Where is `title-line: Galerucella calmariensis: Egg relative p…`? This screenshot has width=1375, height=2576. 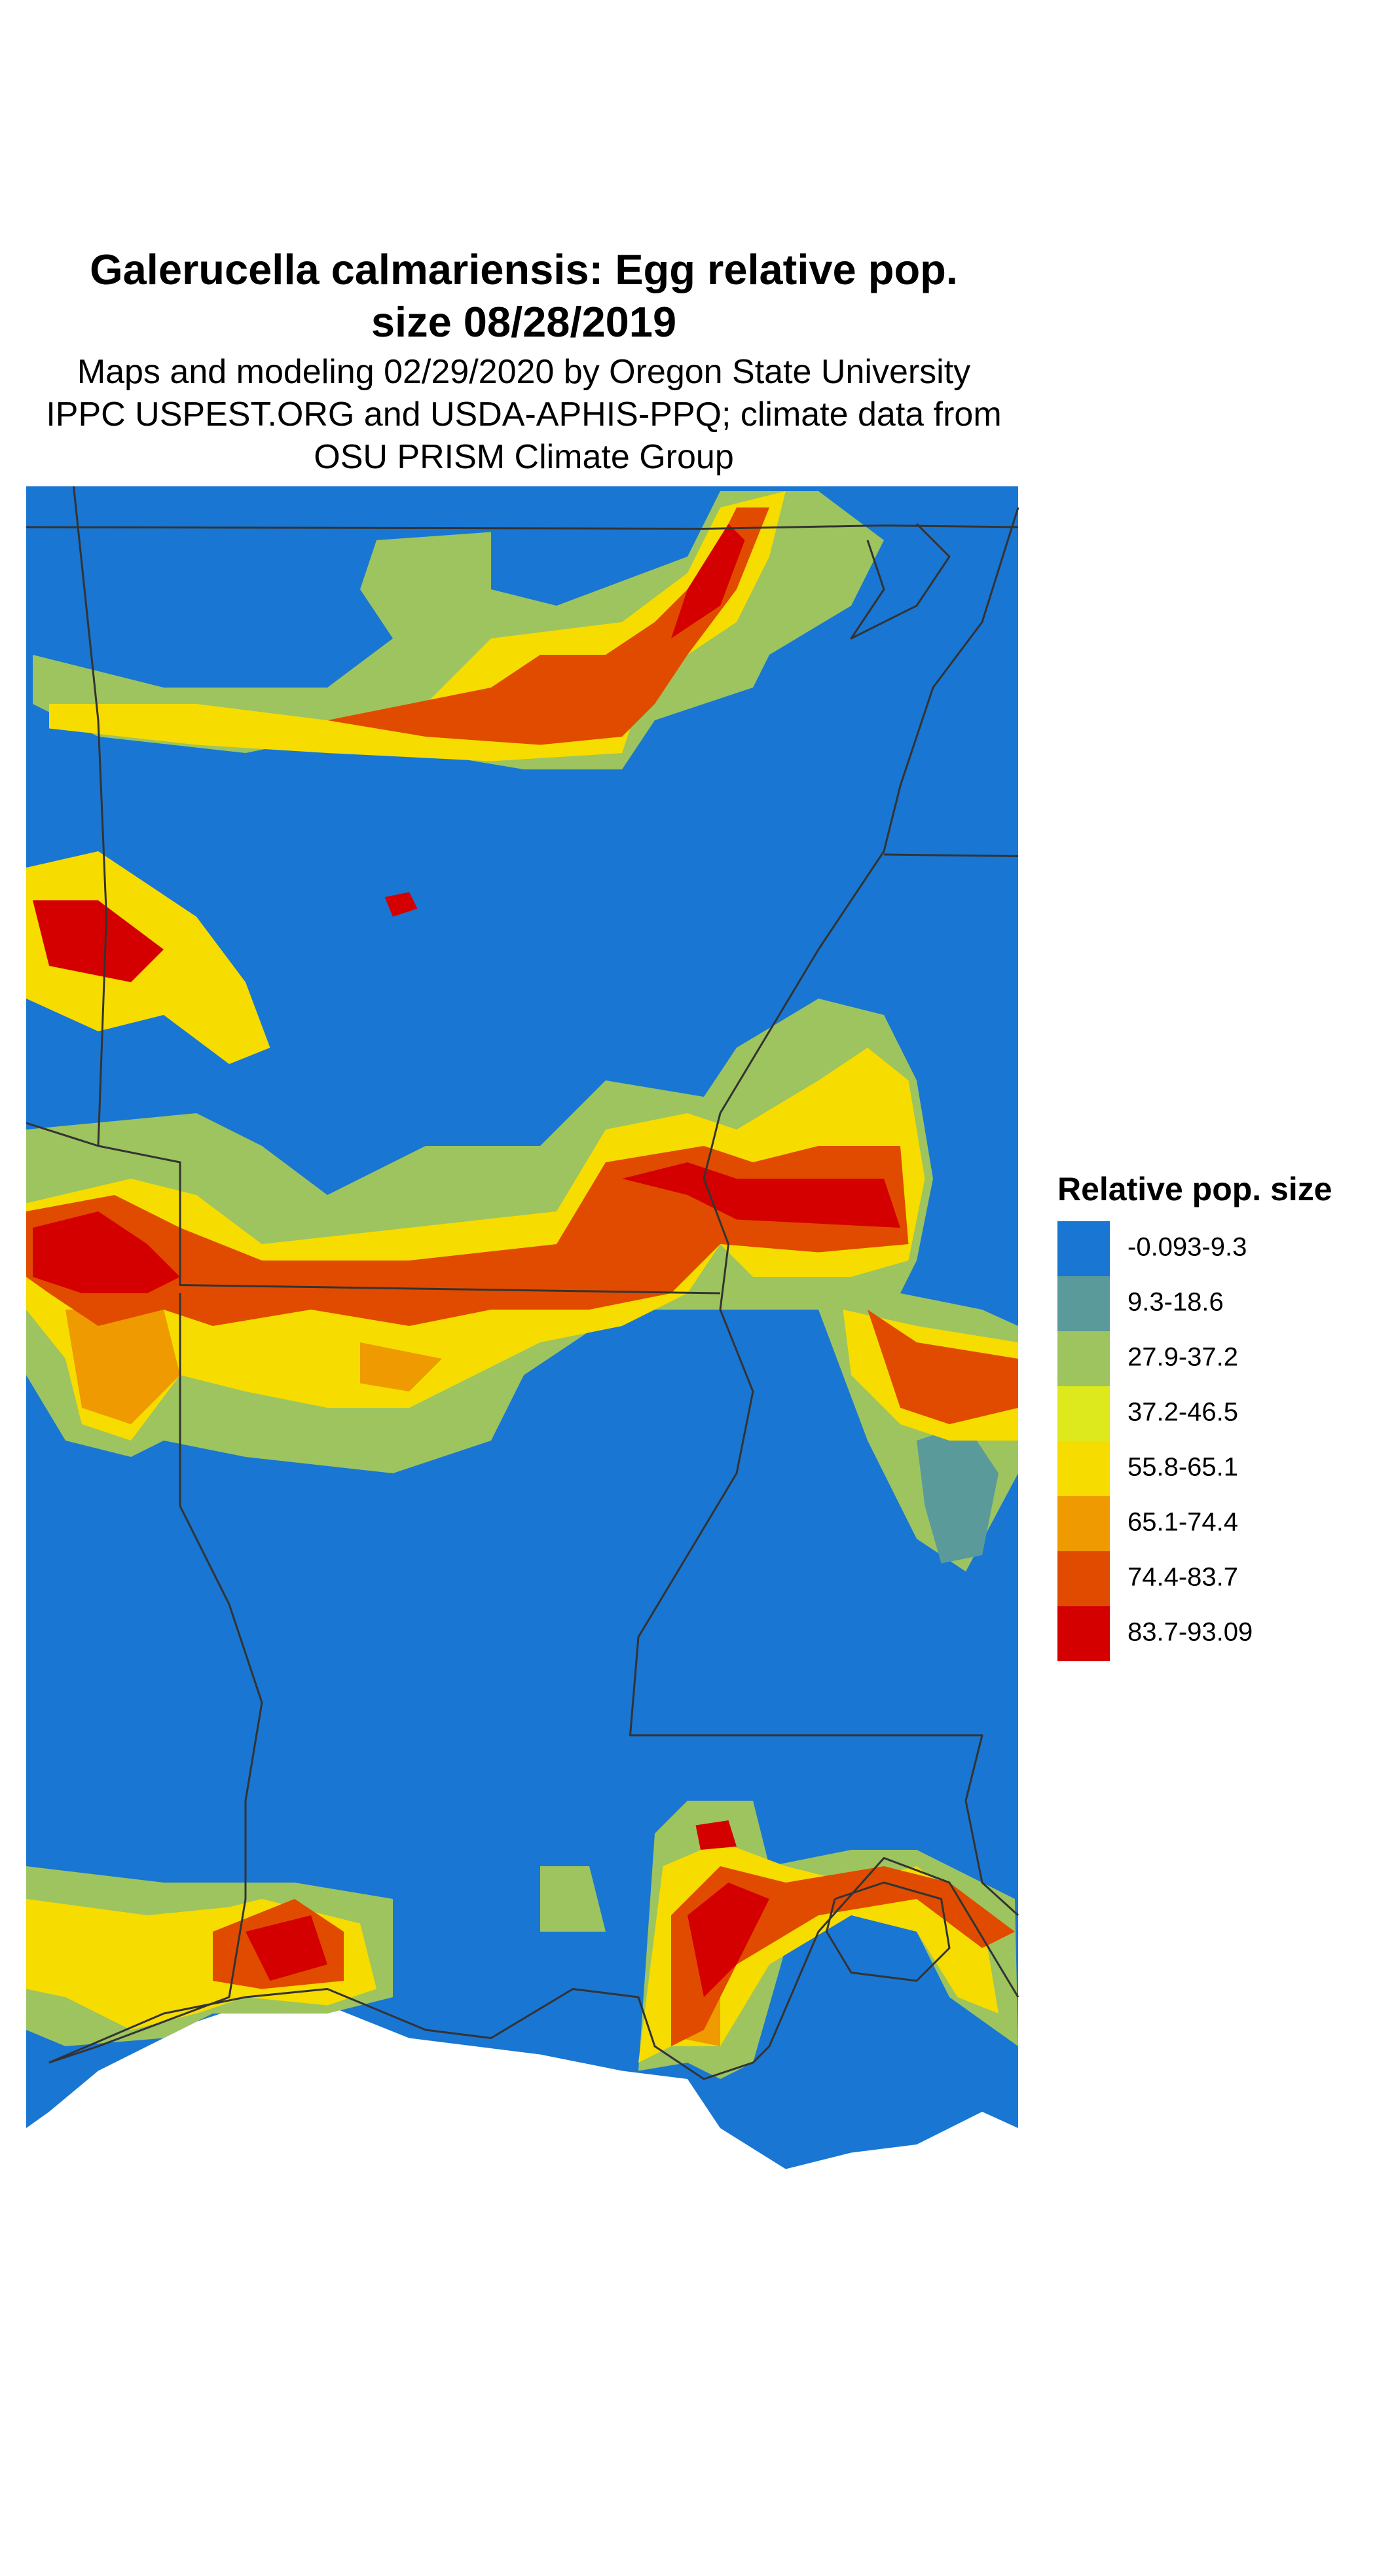
title-line: Galerucella calmariensis: Egg relative p… is located at coordinates (524, 269).